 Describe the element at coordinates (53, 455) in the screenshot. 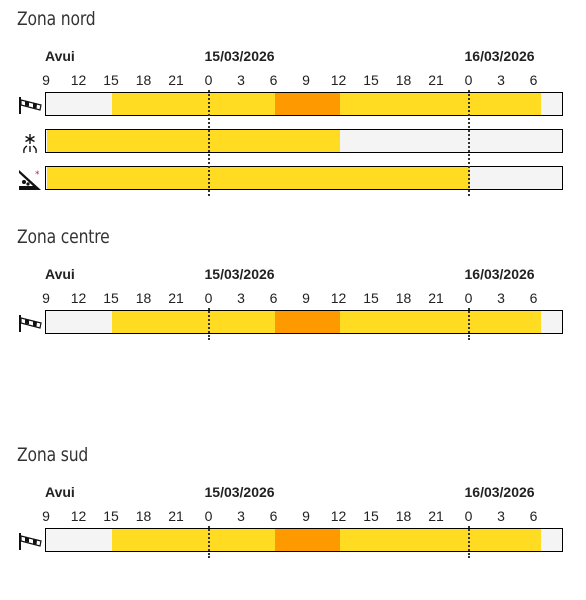

I see `zone-title: Zona sud` at that location.